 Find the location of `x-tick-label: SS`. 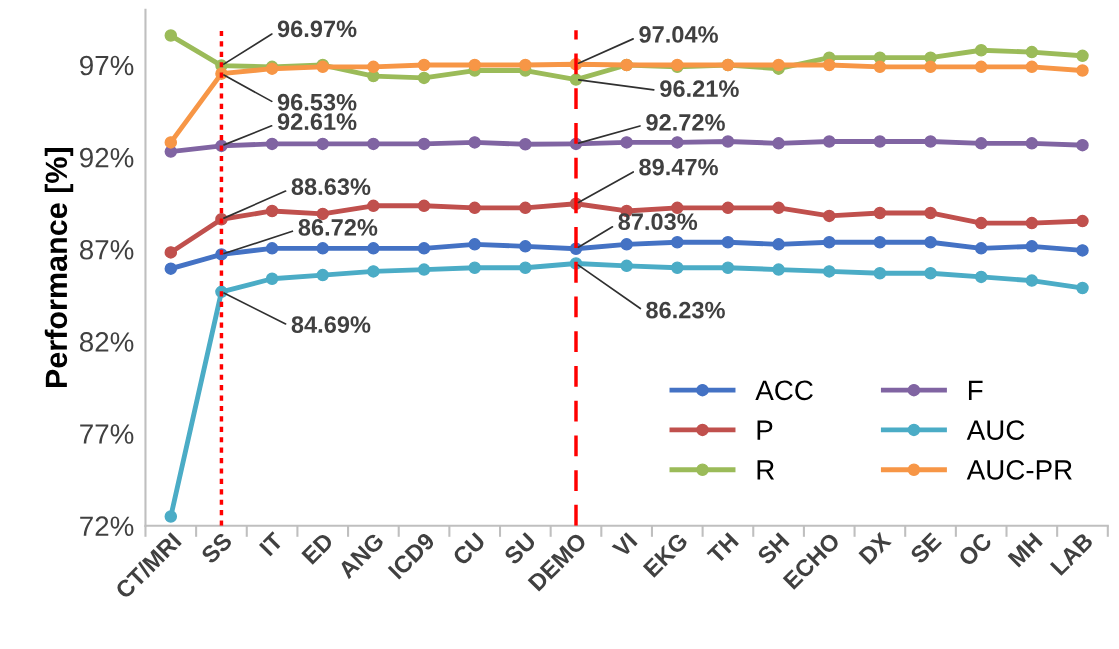

x-tick-label: SS is located at coordinates (217, 548).